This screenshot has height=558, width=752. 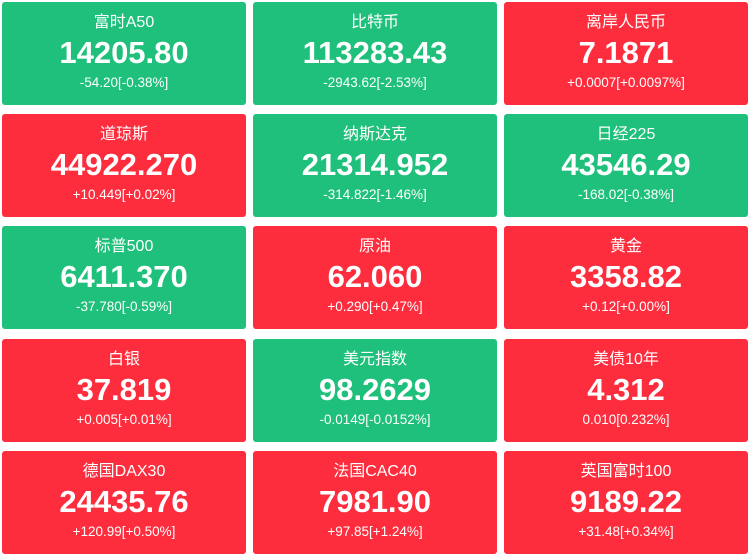 What do you see at coordinates (124, 531) in the screenshot?
I see `quote-change: +120.99[+0.50%]` at bounding box center [124, 531].